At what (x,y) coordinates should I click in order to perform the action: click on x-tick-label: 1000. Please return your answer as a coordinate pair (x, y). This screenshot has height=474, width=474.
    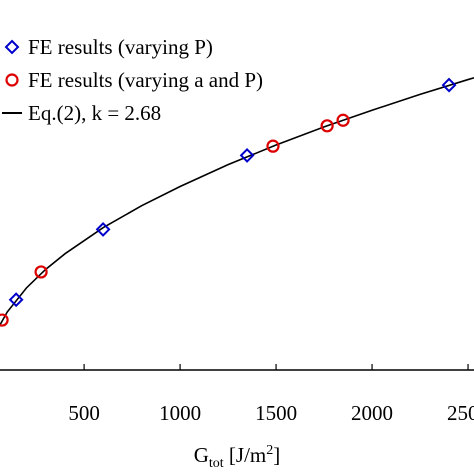
    Looking at the image, I should click on (180, 413).